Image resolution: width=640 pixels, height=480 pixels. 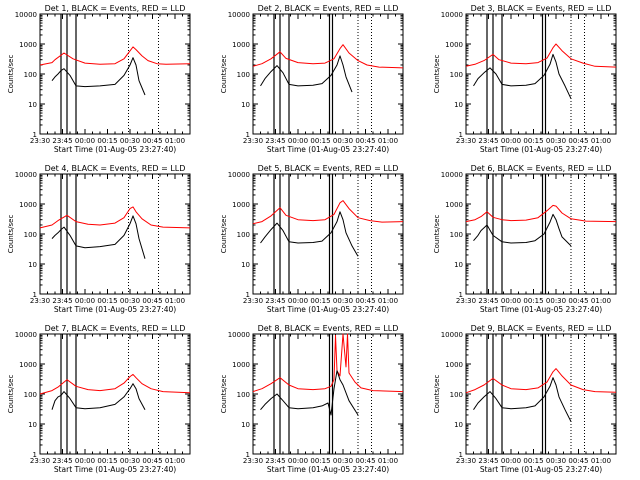 What do you see at coordinates (328, 328) in the screenshot?
I see `panel-title: Det 8, BLACK = Events, RED = LLD` at bounding box center [328, 328].